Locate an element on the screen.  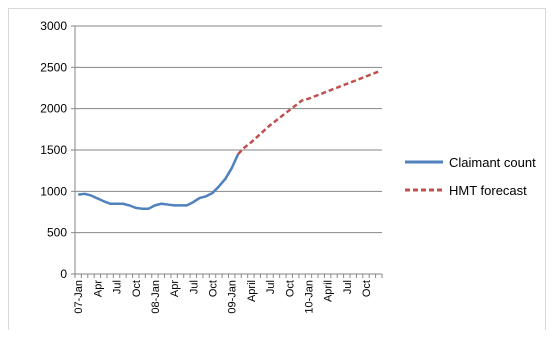
x-tick-label: 08-Jan is located at coordinates (156, 297).